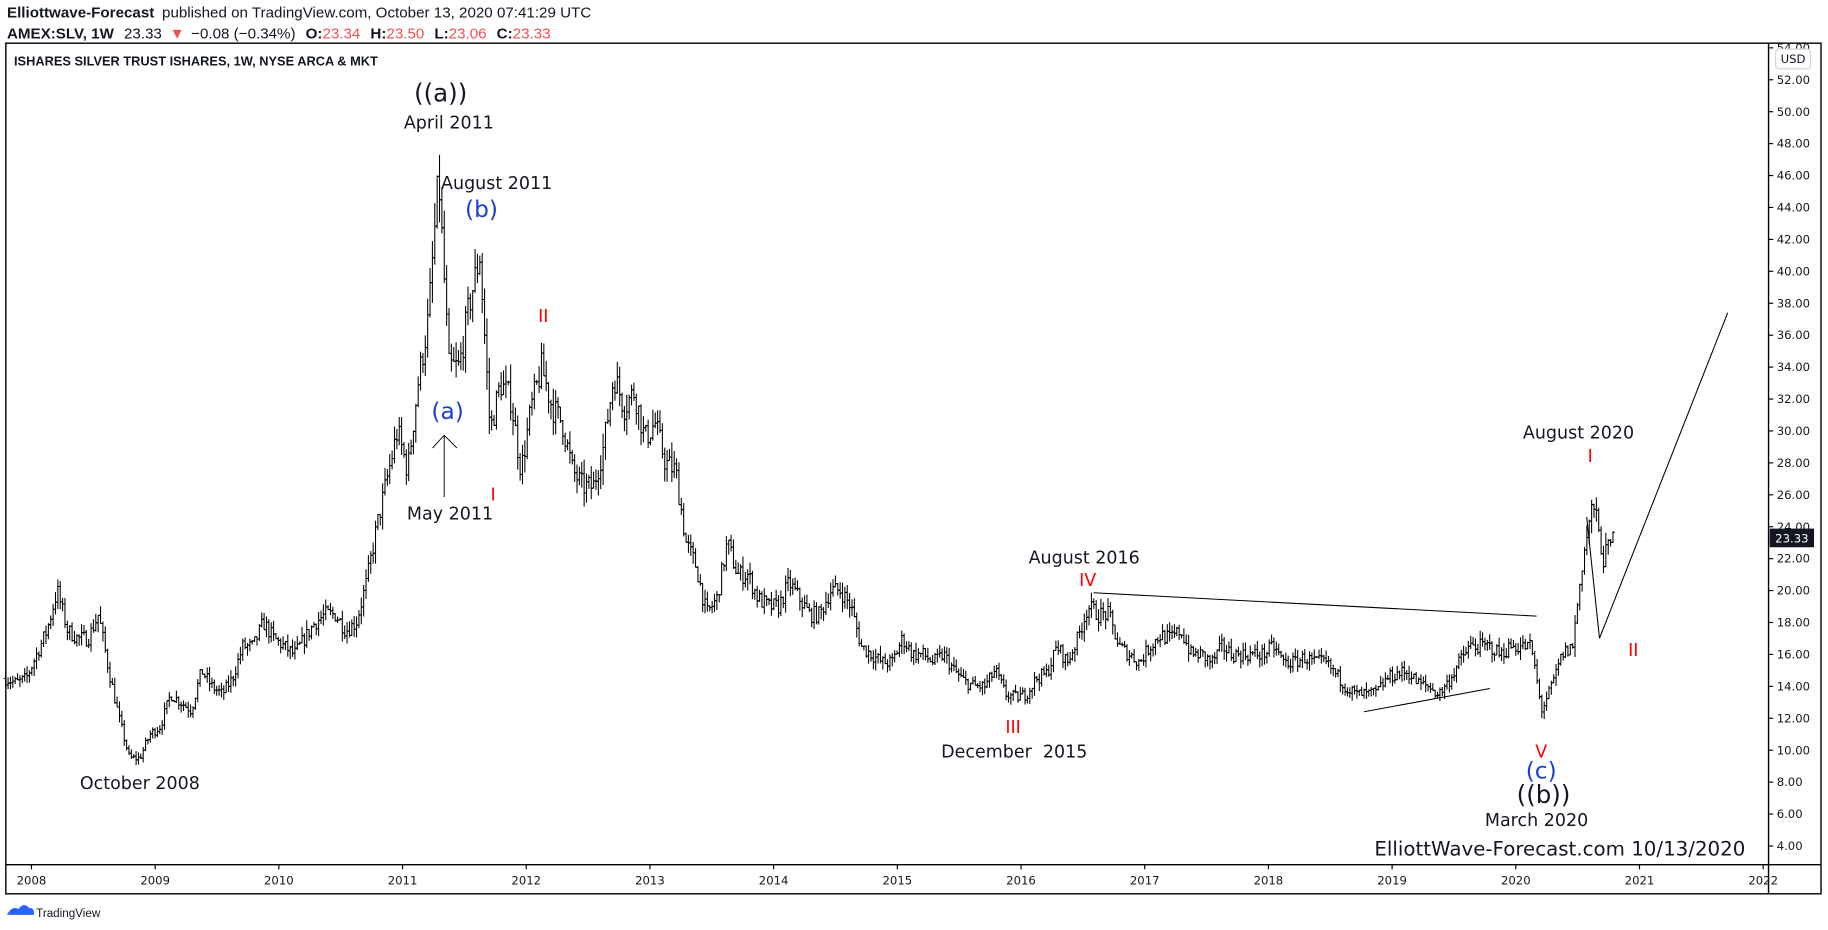 Image resolution: width=1828 pixels, height=930 pixels. I want to click on time-tick-label: 2010, so click(279, 880).